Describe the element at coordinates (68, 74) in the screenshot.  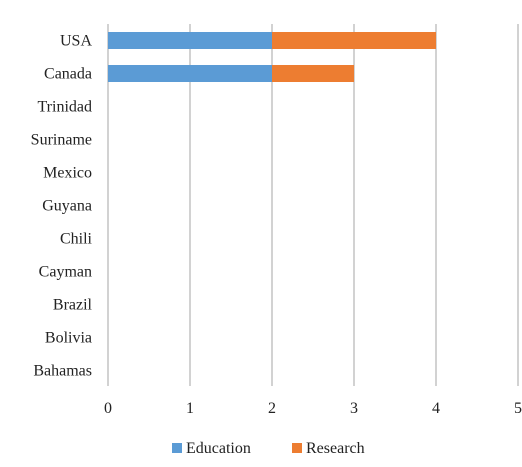
I see `category-label: Canada` at that location.